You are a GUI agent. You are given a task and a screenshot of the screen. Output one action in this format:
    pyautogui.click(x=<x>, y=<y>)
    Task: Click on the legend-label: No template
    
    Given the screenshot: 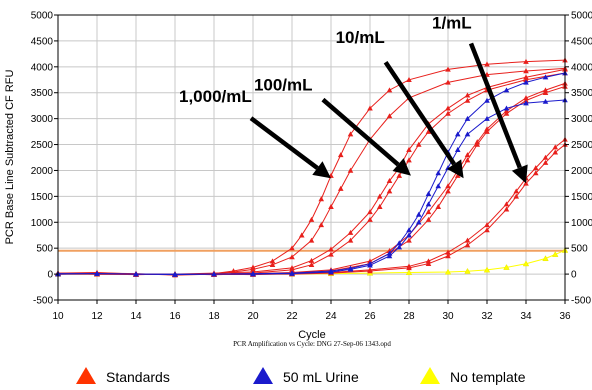 What is the action you would take?
    pyautogui.click(x=488, y=377)
    